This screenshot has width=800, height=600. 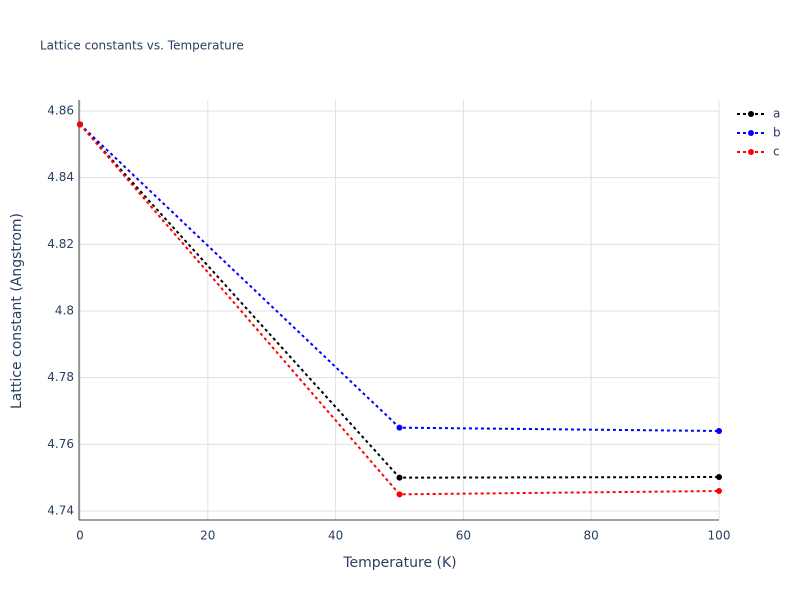 I want to click on x-tick-label: 0, so click(x=80, y=536).